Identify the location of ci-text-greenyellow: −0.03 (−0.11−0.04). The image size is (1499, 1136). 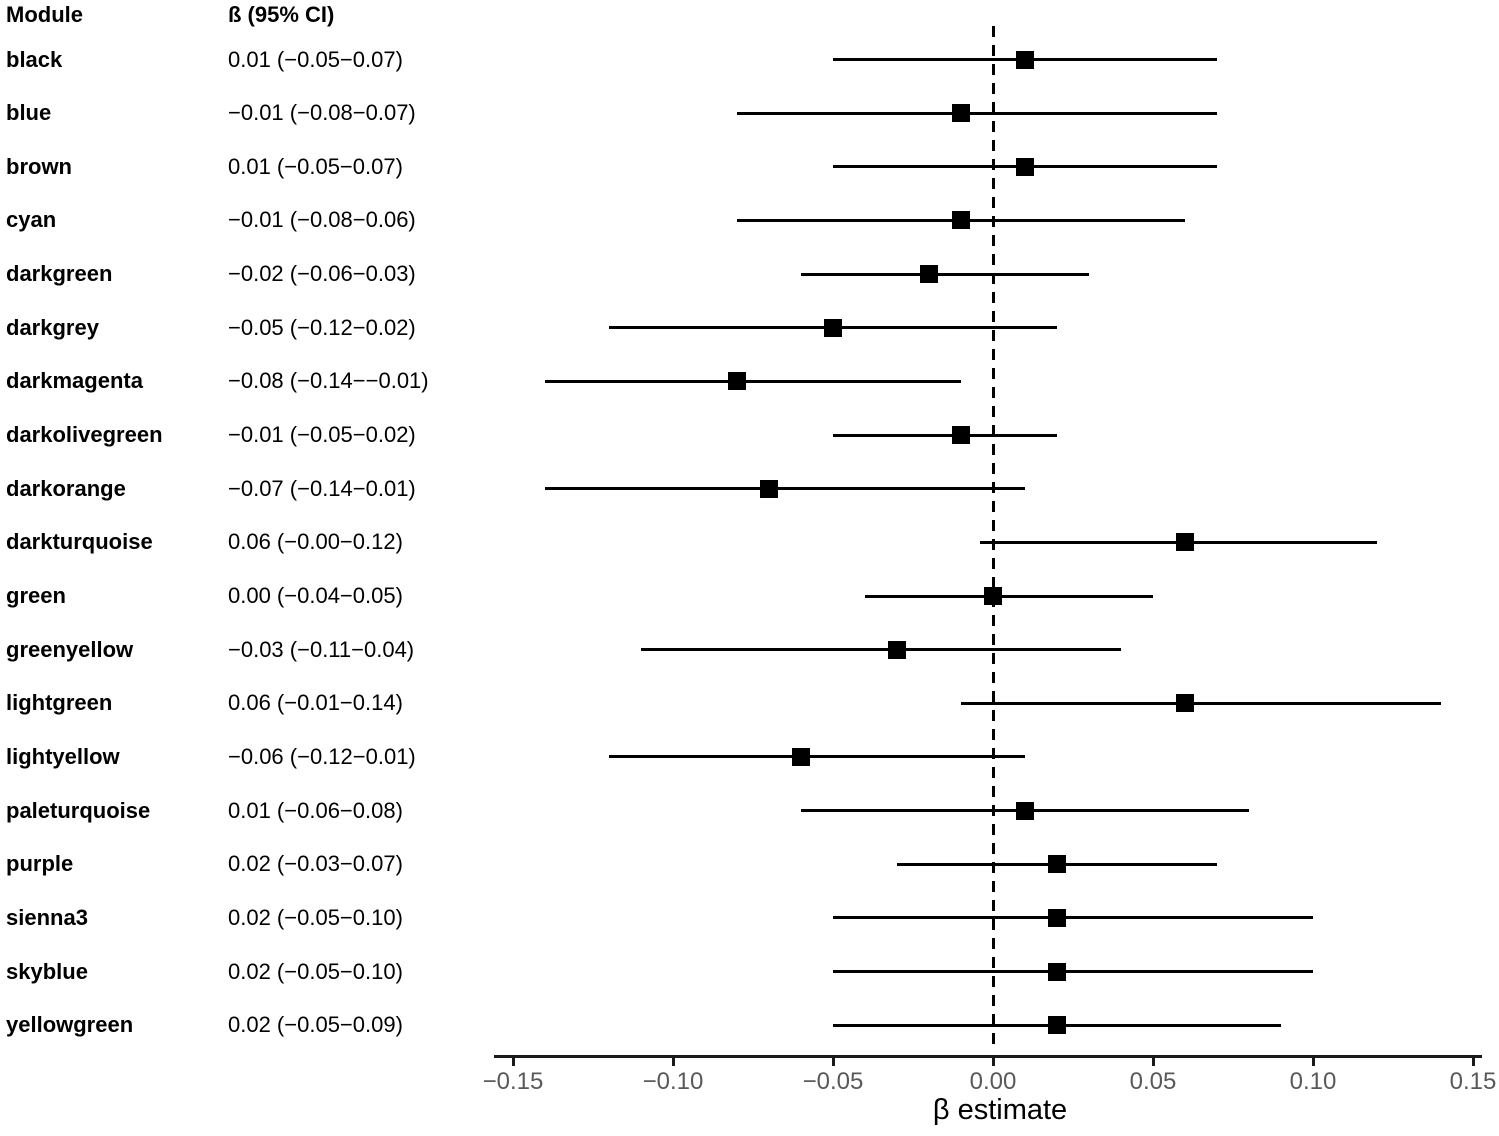
(321, 649).